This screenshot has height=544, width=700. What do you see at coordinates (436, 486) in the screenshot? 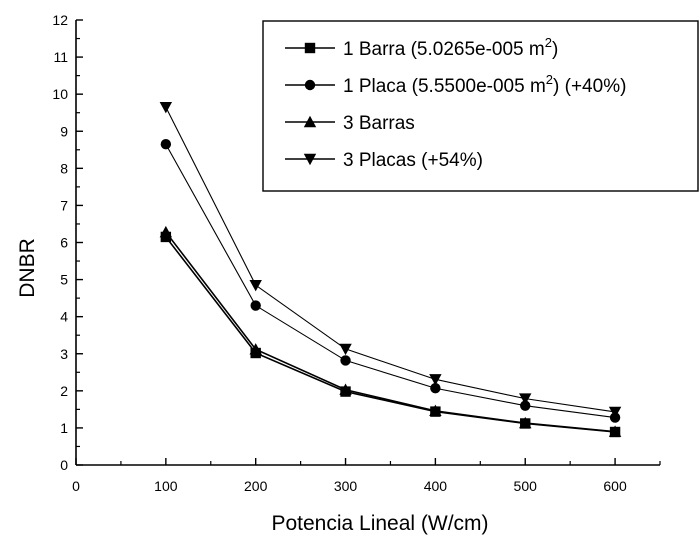
I see `x-tick-label: 400` at bounding box center [436, 486].